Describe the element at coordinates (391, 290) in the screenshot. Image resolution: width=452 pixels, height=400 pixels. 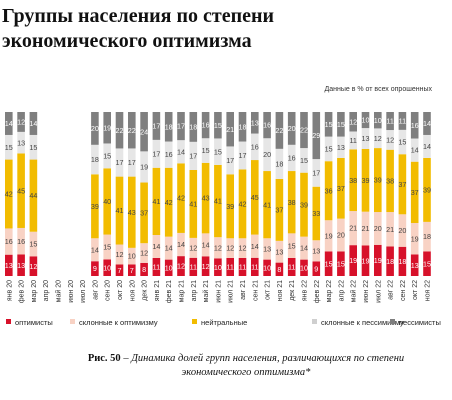
I see `x-tick-label: авг 22` at that location.